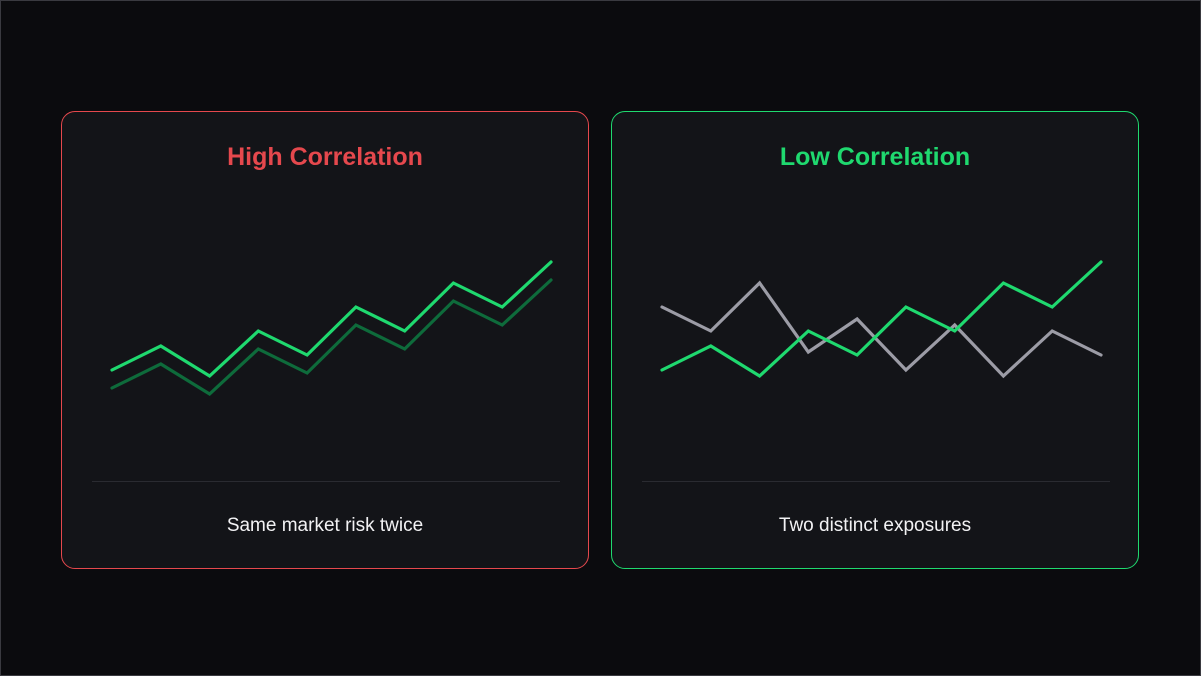  What do you see at coordinates (875, 525) in the screenshot?
I see `panel-caption: Two distinct exposures` at bounding box center [875, 525].